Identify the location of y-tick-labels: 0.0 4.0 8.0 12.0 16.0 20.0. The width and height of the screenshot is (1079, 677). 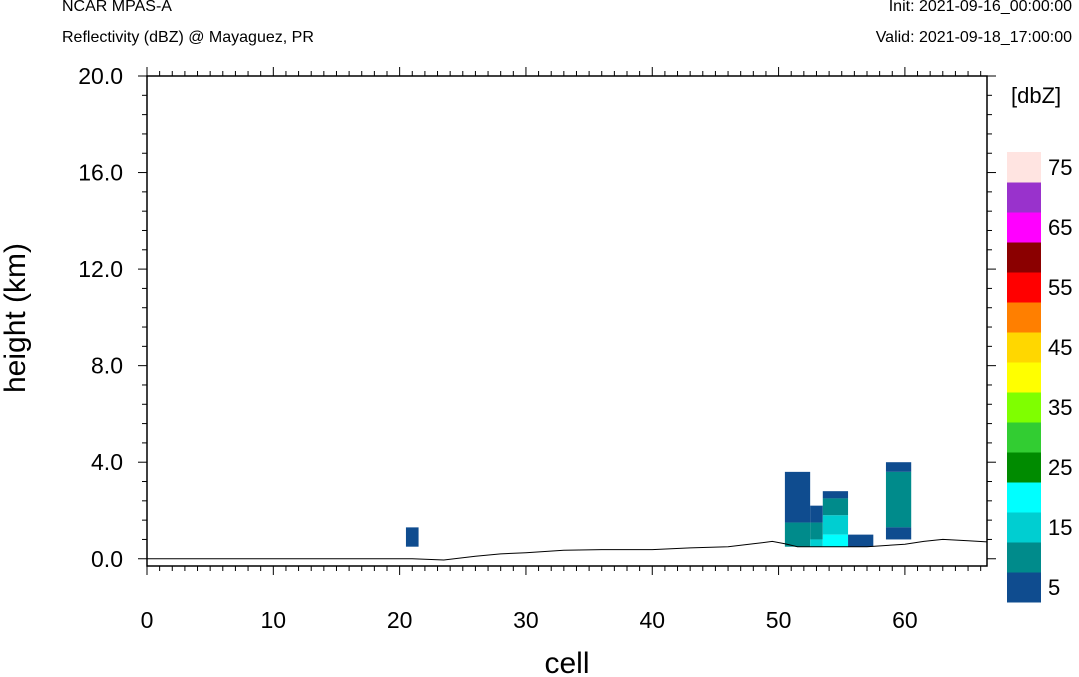
(100, 317).